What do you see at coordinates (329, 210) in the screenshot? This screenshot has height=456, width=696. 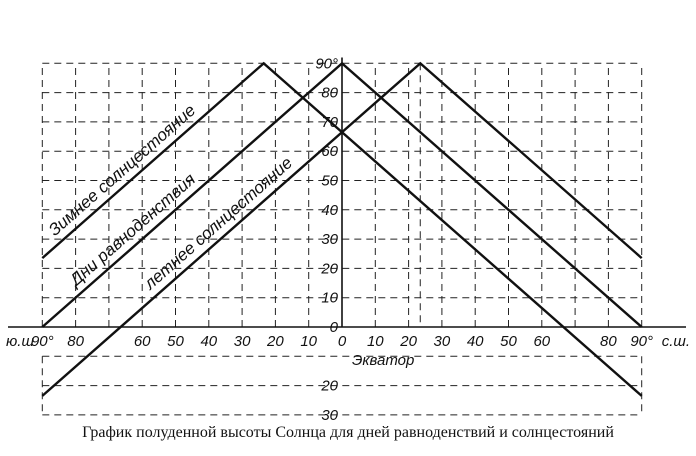 I see `y-tick-label: 40` at bounding box center [329, 210].